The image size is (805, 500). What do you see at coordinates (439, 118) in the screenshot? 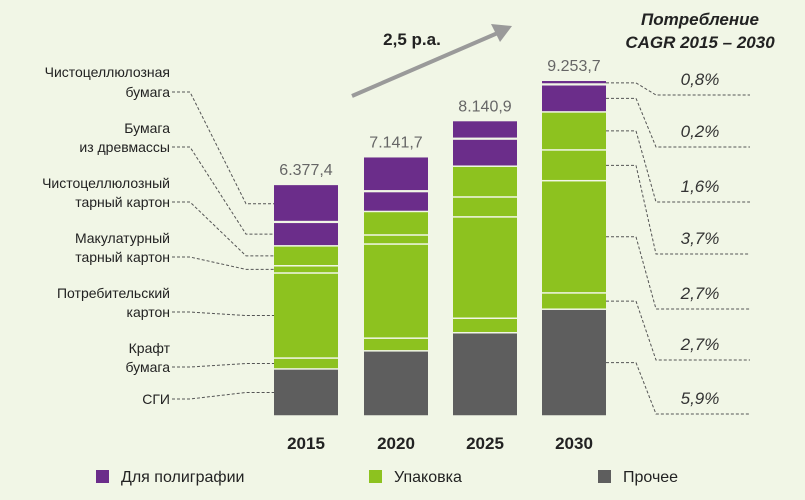
I see `total-labels: 6.377,4 7.141,7 8.140,9 9.253,7` at bounding box center [439, 118].